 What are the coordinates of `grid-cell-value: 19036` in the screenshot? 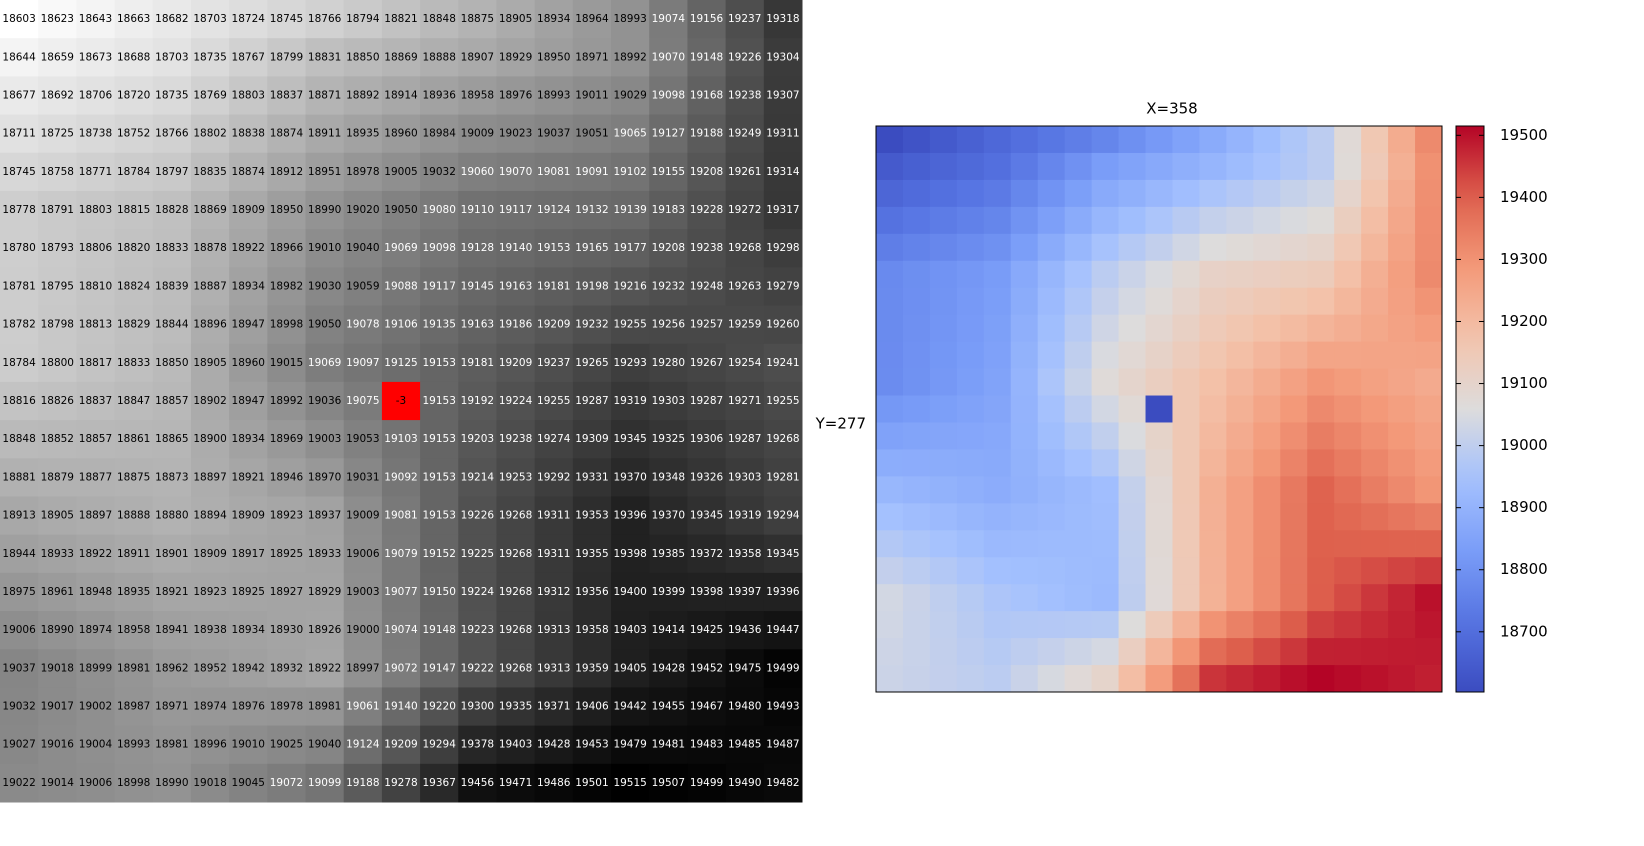 It's located at (325, 401).